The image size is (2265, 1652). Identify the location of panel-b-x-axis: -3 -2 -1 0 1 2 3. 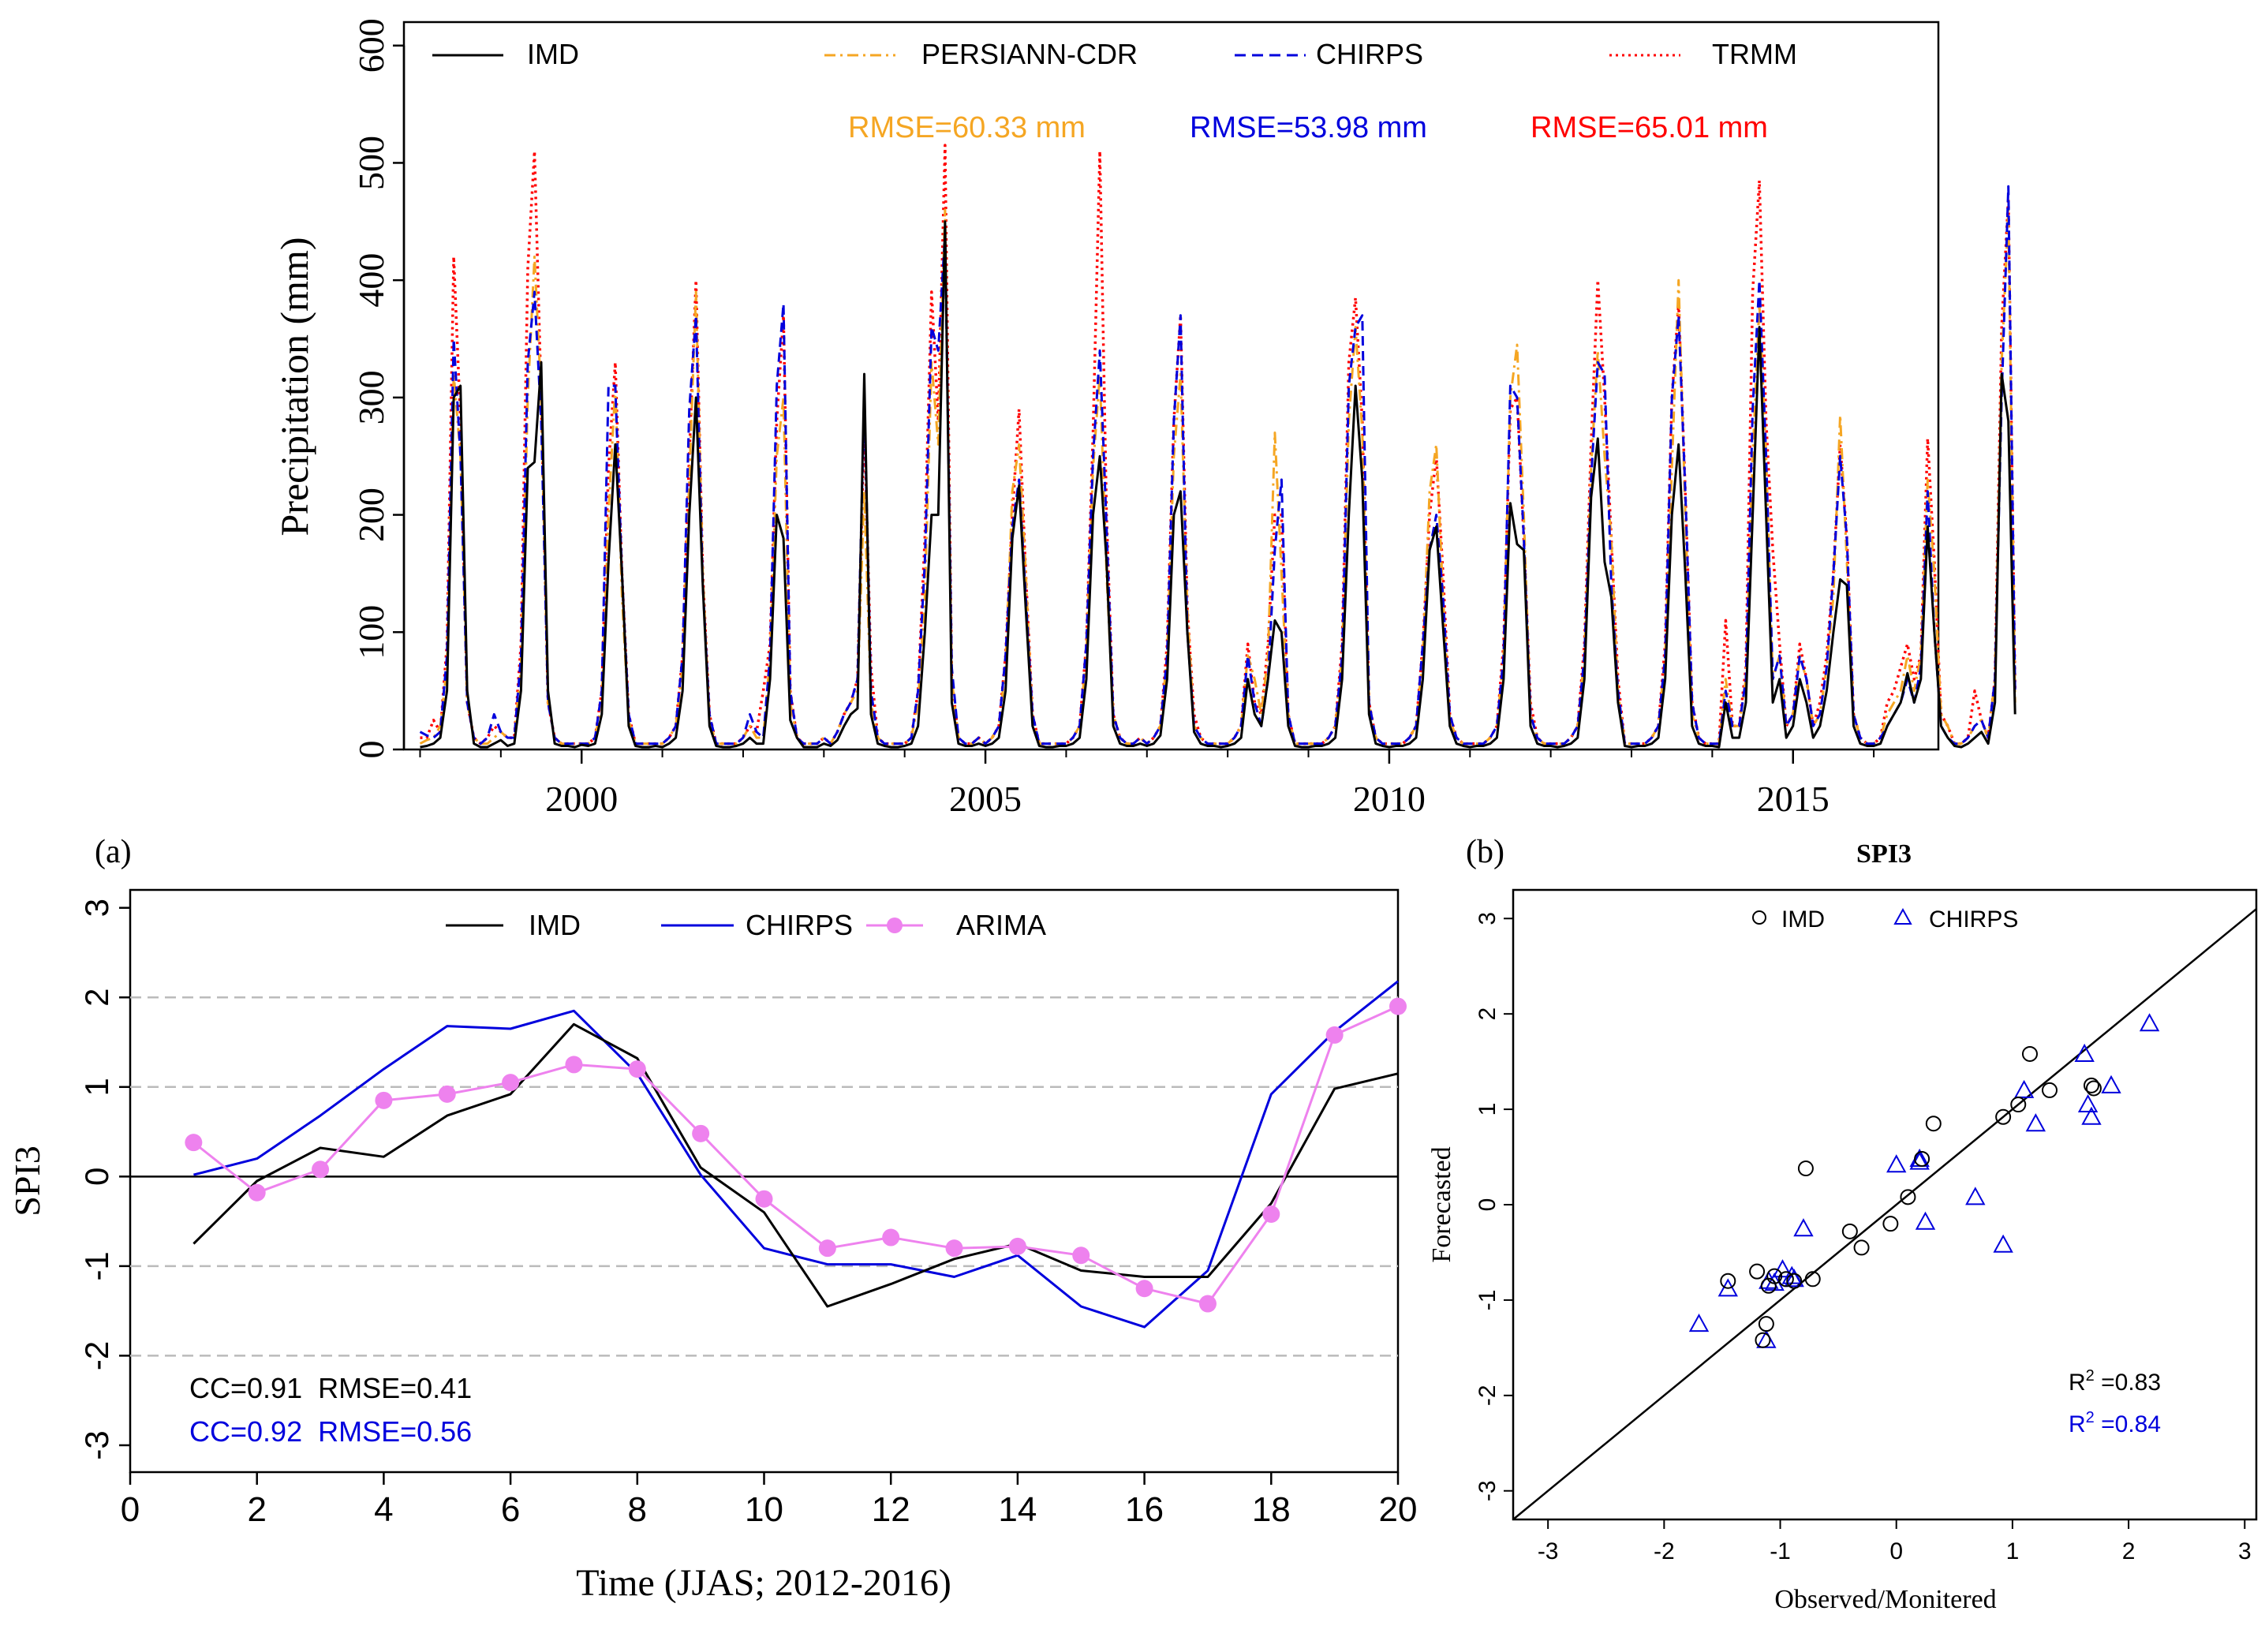
(1895, 1541).